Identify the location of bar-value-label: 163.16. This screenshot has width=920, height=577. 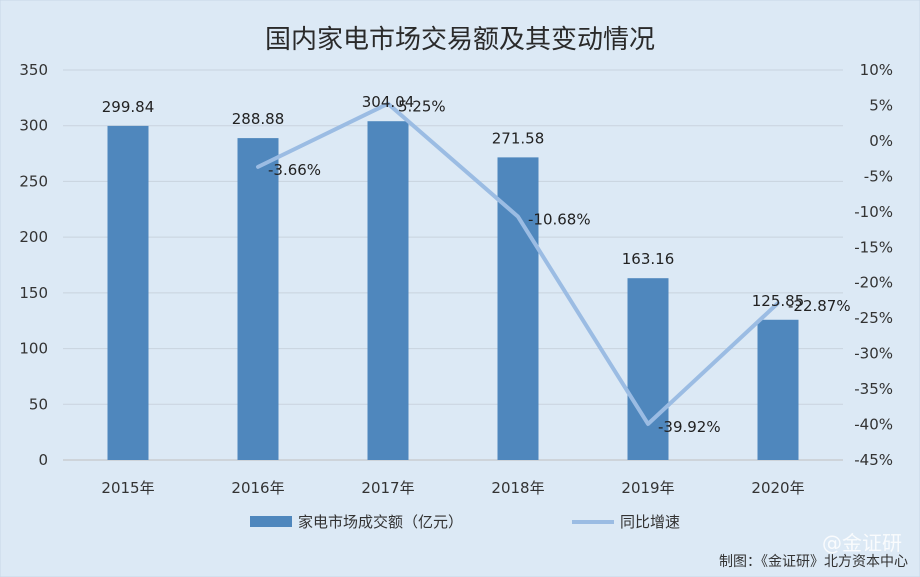
(648, 259).